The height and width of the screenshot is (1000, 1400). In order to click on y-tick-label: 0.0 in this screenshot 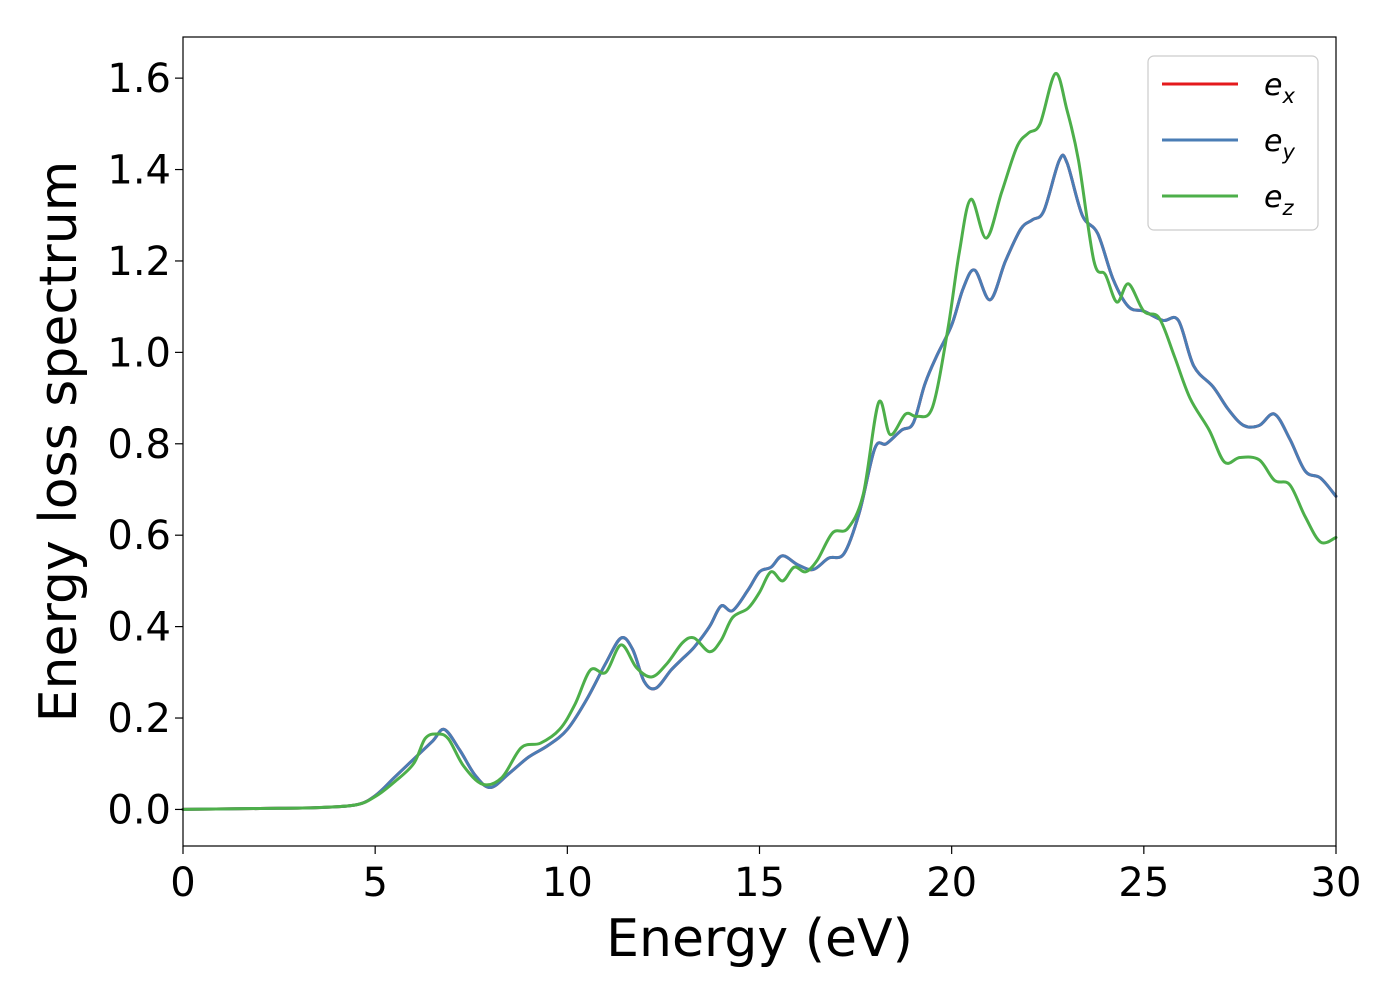, I will do `click(139, 810)`.